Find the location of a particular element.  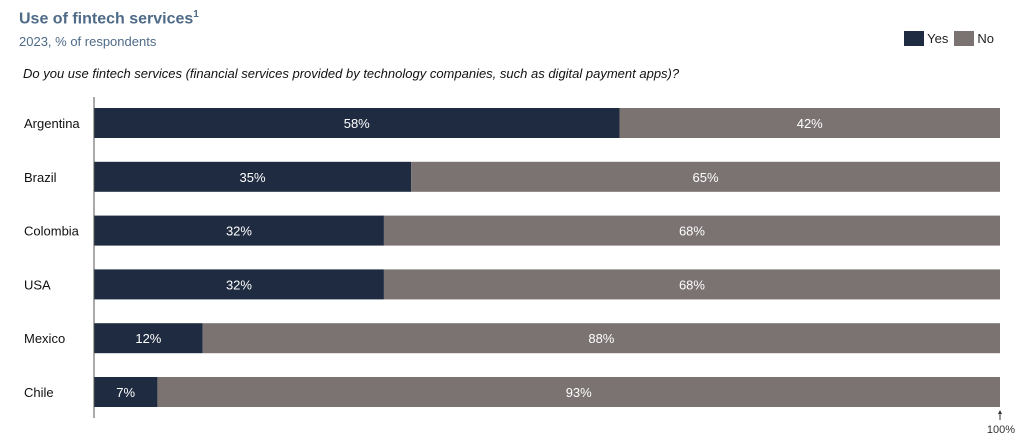

data-label: 58% is located at coordinates (357, 123).